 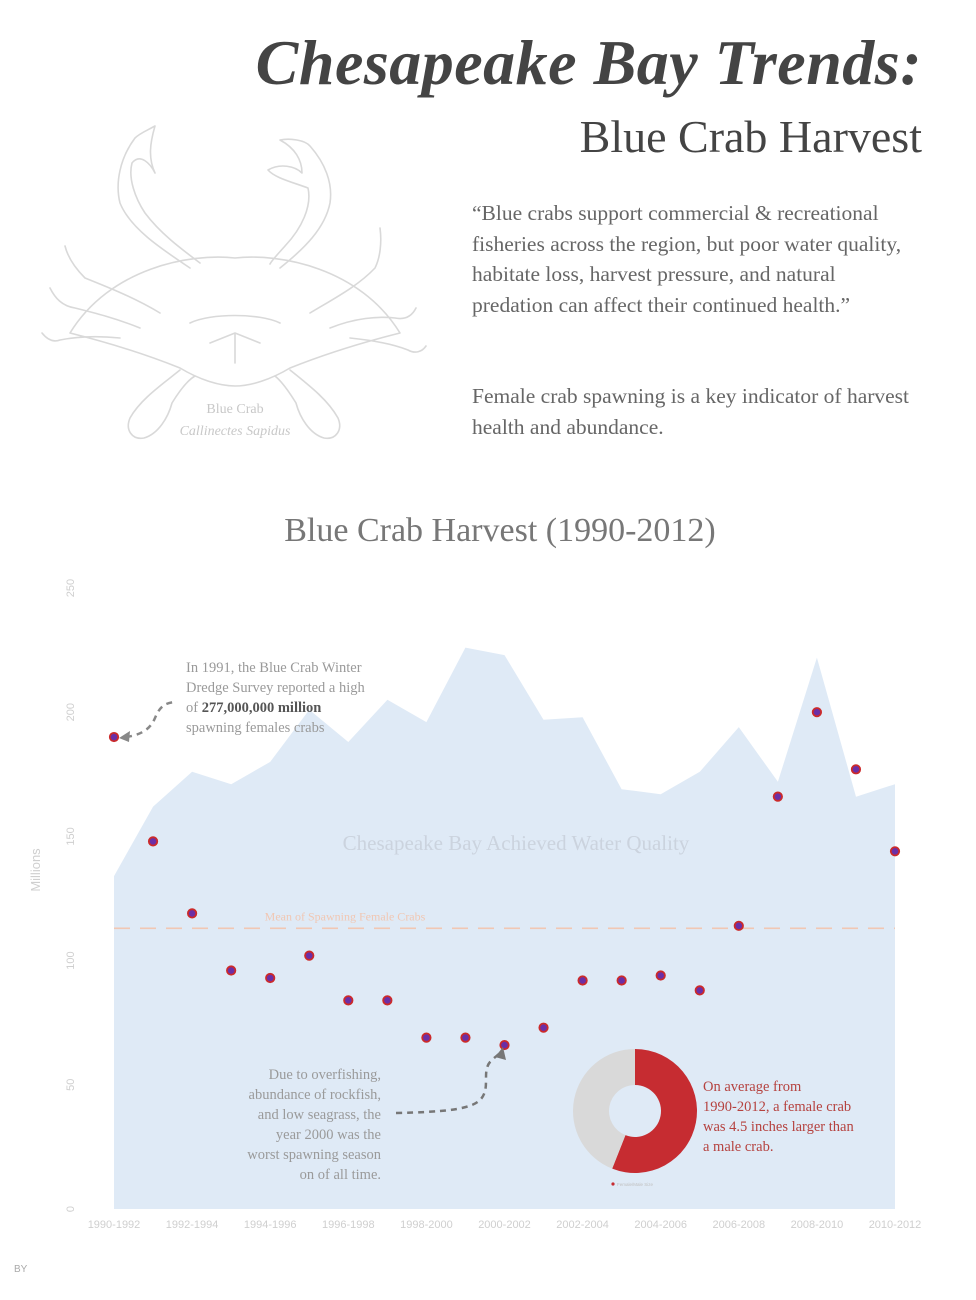 I want to click on y-tick-label: 150, so click(x=71, y=836).